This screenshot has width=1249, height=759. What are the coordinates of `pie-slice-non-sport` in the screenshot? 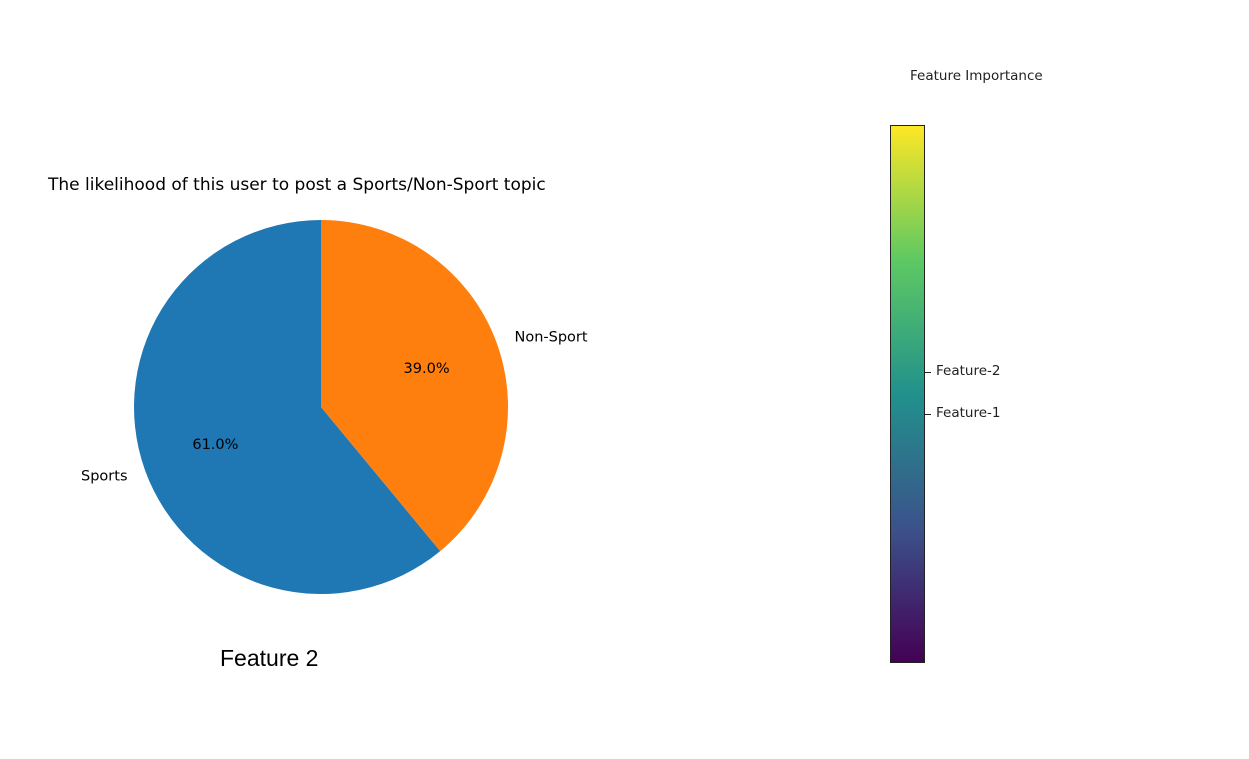 It's located at (415, 385).